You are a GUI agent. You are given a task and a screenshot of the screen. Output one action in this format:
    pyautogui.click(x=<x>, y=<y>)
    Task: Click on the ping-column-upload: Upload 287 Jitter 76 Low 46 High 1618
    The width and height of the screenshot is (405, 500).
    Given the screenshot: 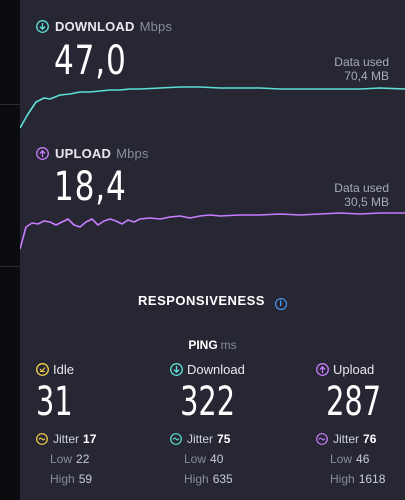 What is the action you would take?
    pyautogui.click(x=360, y=424)
    